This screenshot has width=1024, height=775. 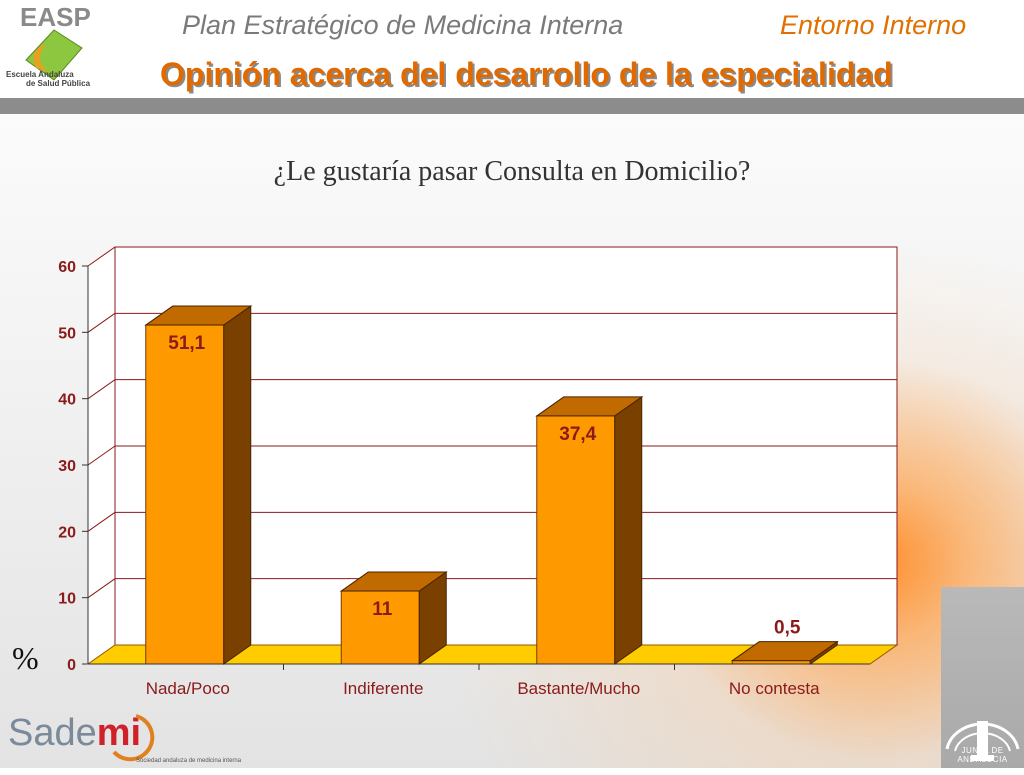 I want to click on y-tick-label: 60, so click(x=67, y=267).